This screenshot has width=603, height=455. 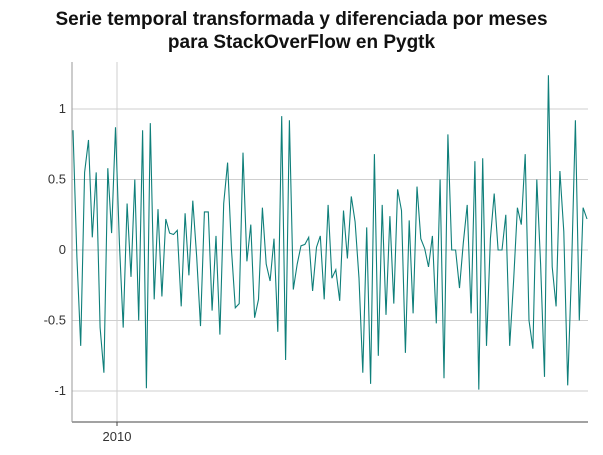 What do you see at coordinates (301, 42) in the screenshot?
I see `chart-title-line-2: para StackOverFlow en Pygtk` at bounding box center [301, 42].